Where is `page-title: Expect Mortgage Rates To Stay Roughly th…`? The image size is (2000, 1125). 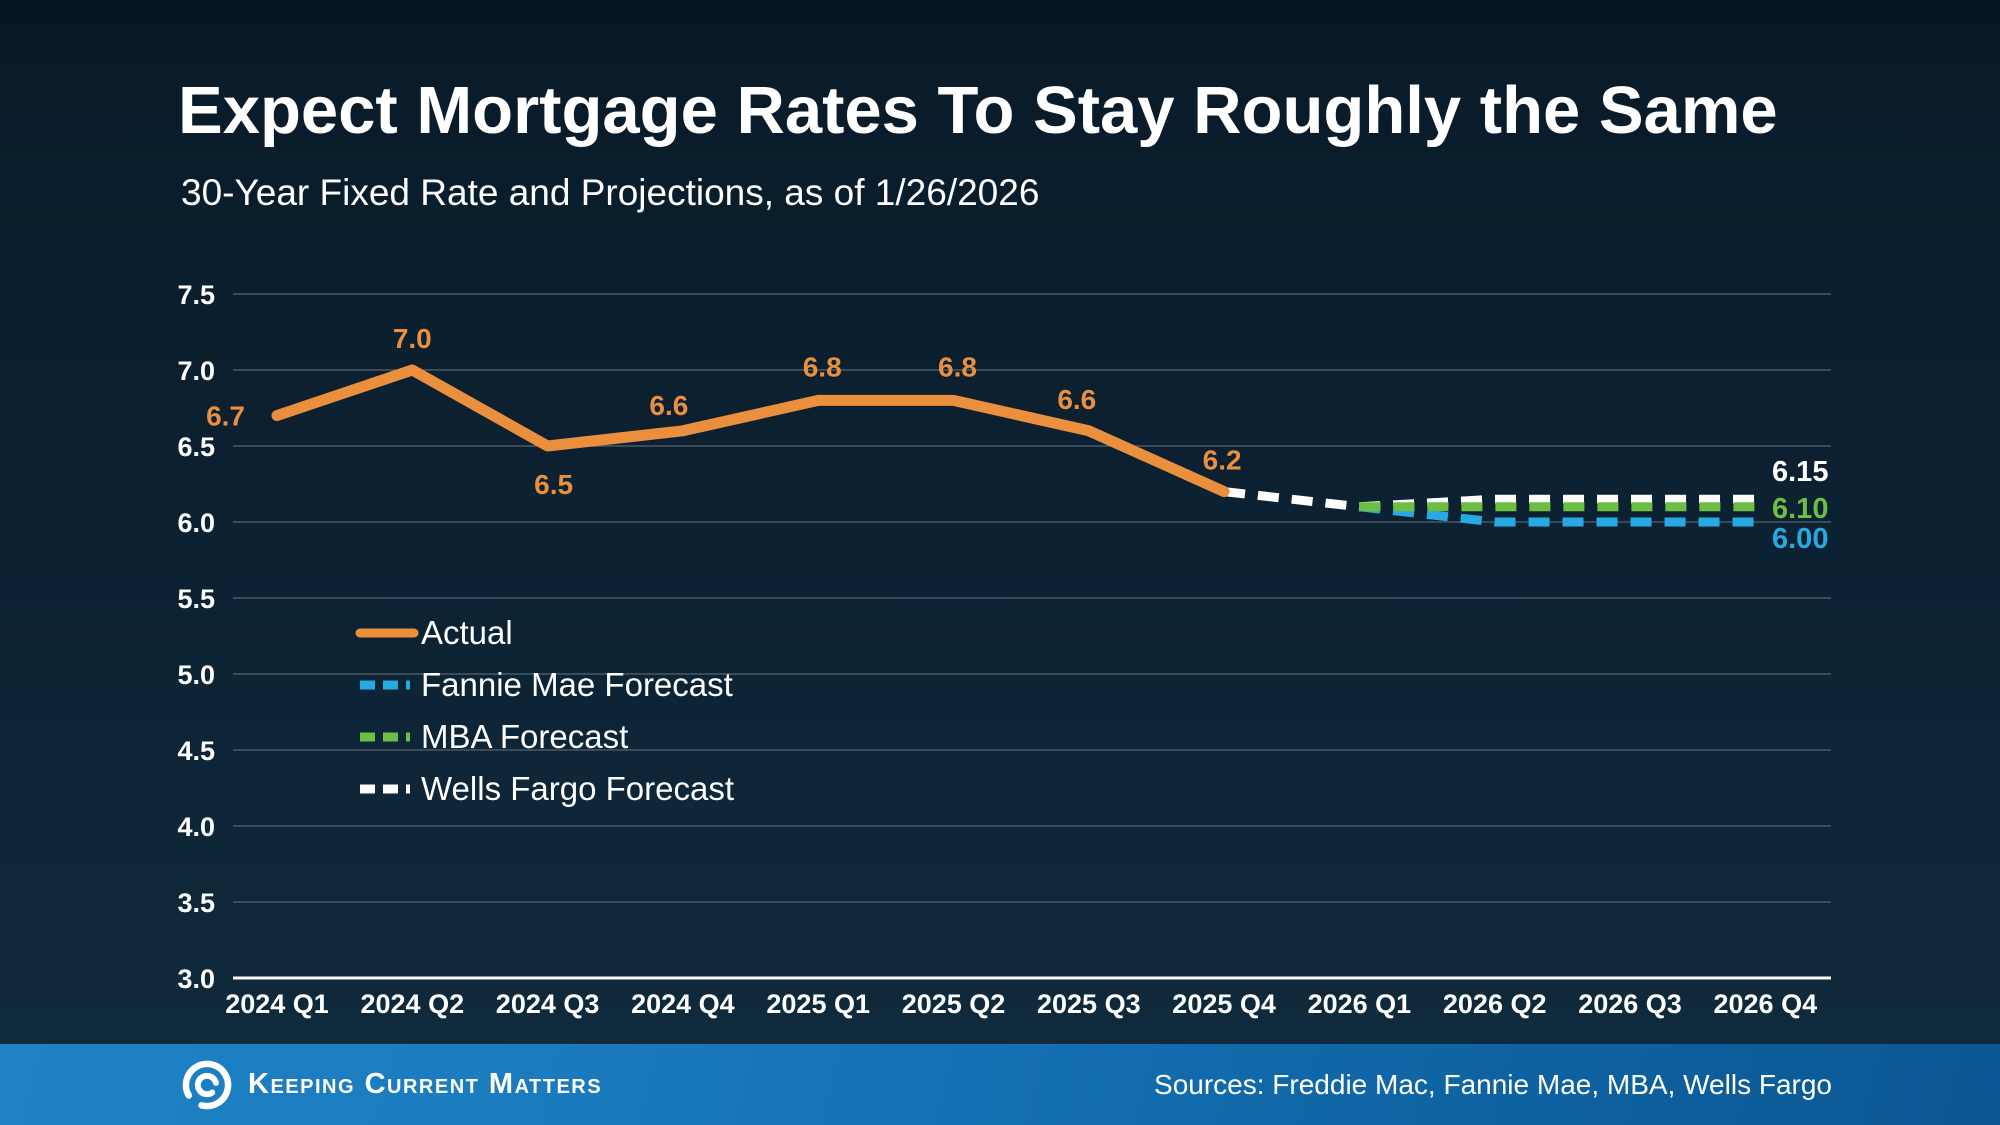 page-title: Expect Mortgage Rates To Stay Roughly th… is located at coordinates (978, 110).